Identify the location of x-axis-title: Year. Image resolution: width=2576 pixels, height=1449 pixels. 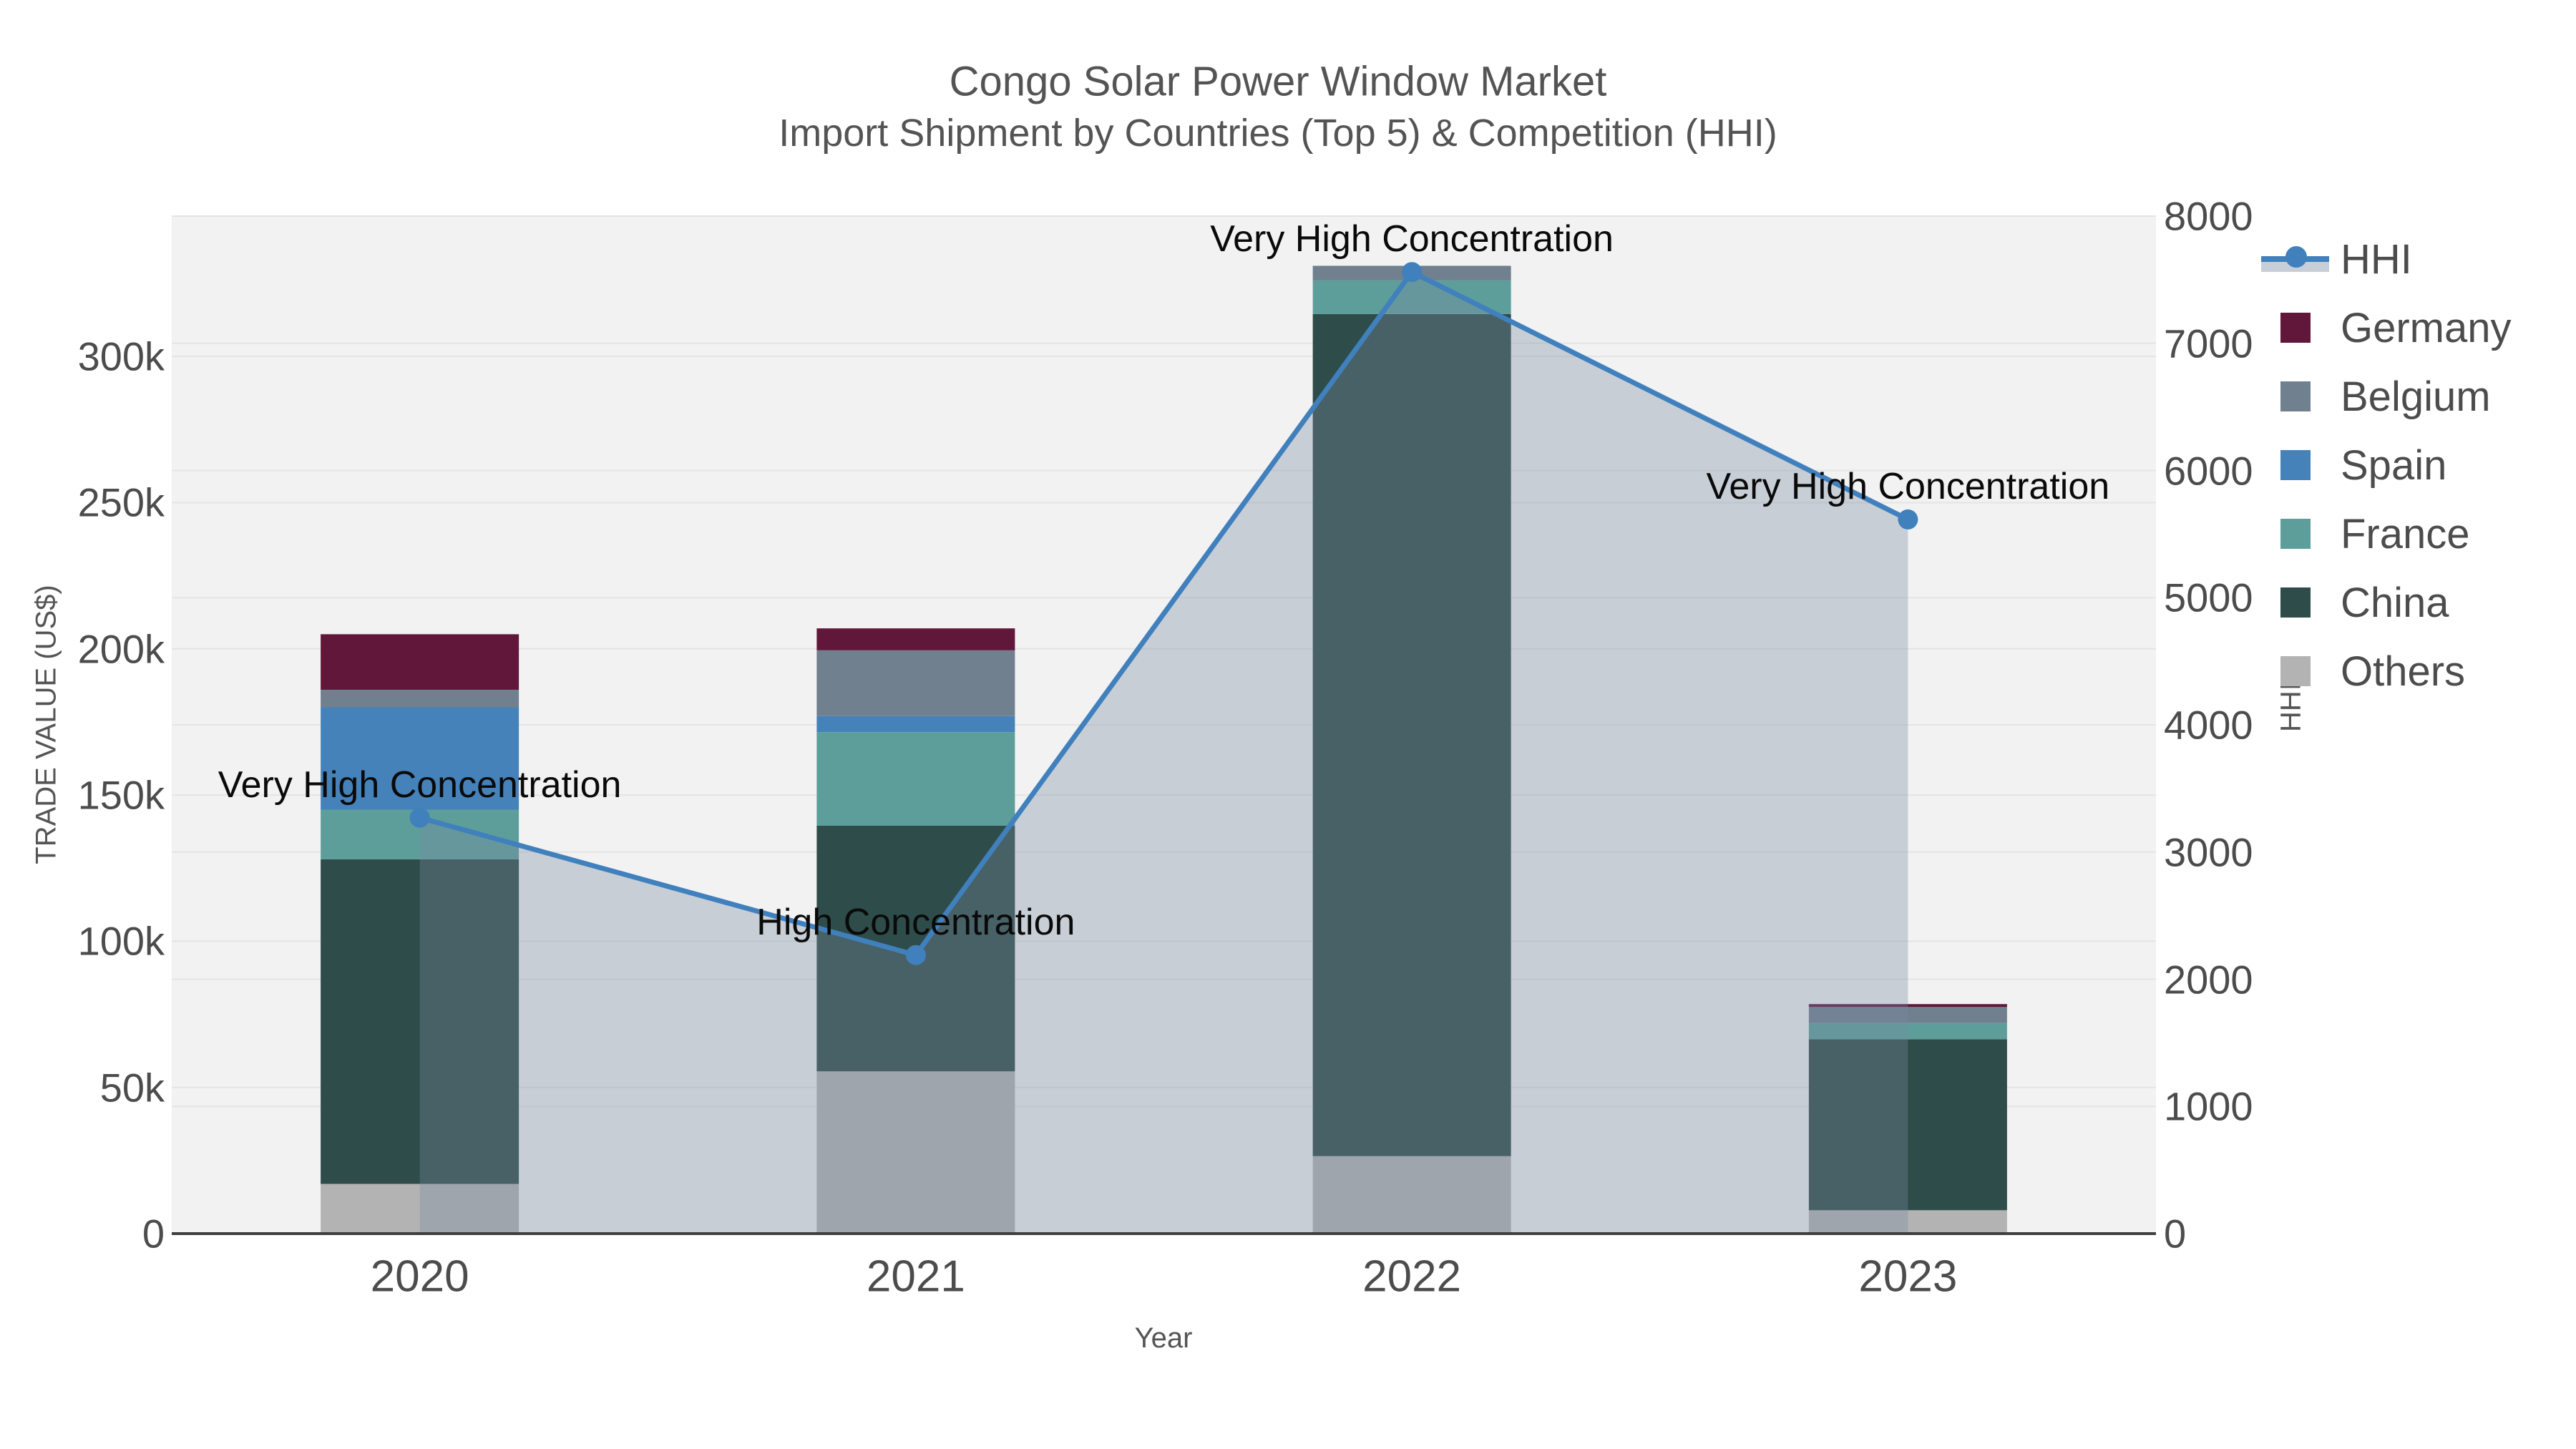
(1163, 1338).